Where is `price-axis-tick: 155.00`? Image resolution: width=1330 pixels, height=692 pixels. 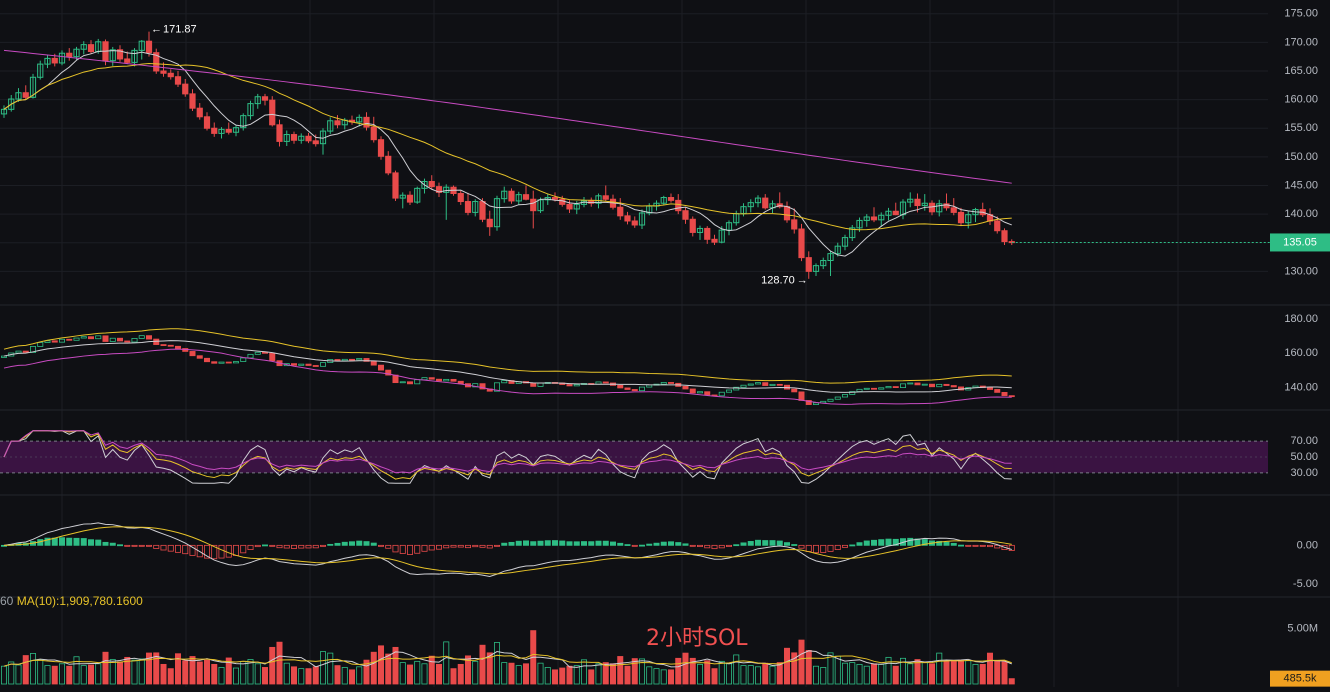 price-axis-tick: 155.00 is located at coordinates (1301, 128).